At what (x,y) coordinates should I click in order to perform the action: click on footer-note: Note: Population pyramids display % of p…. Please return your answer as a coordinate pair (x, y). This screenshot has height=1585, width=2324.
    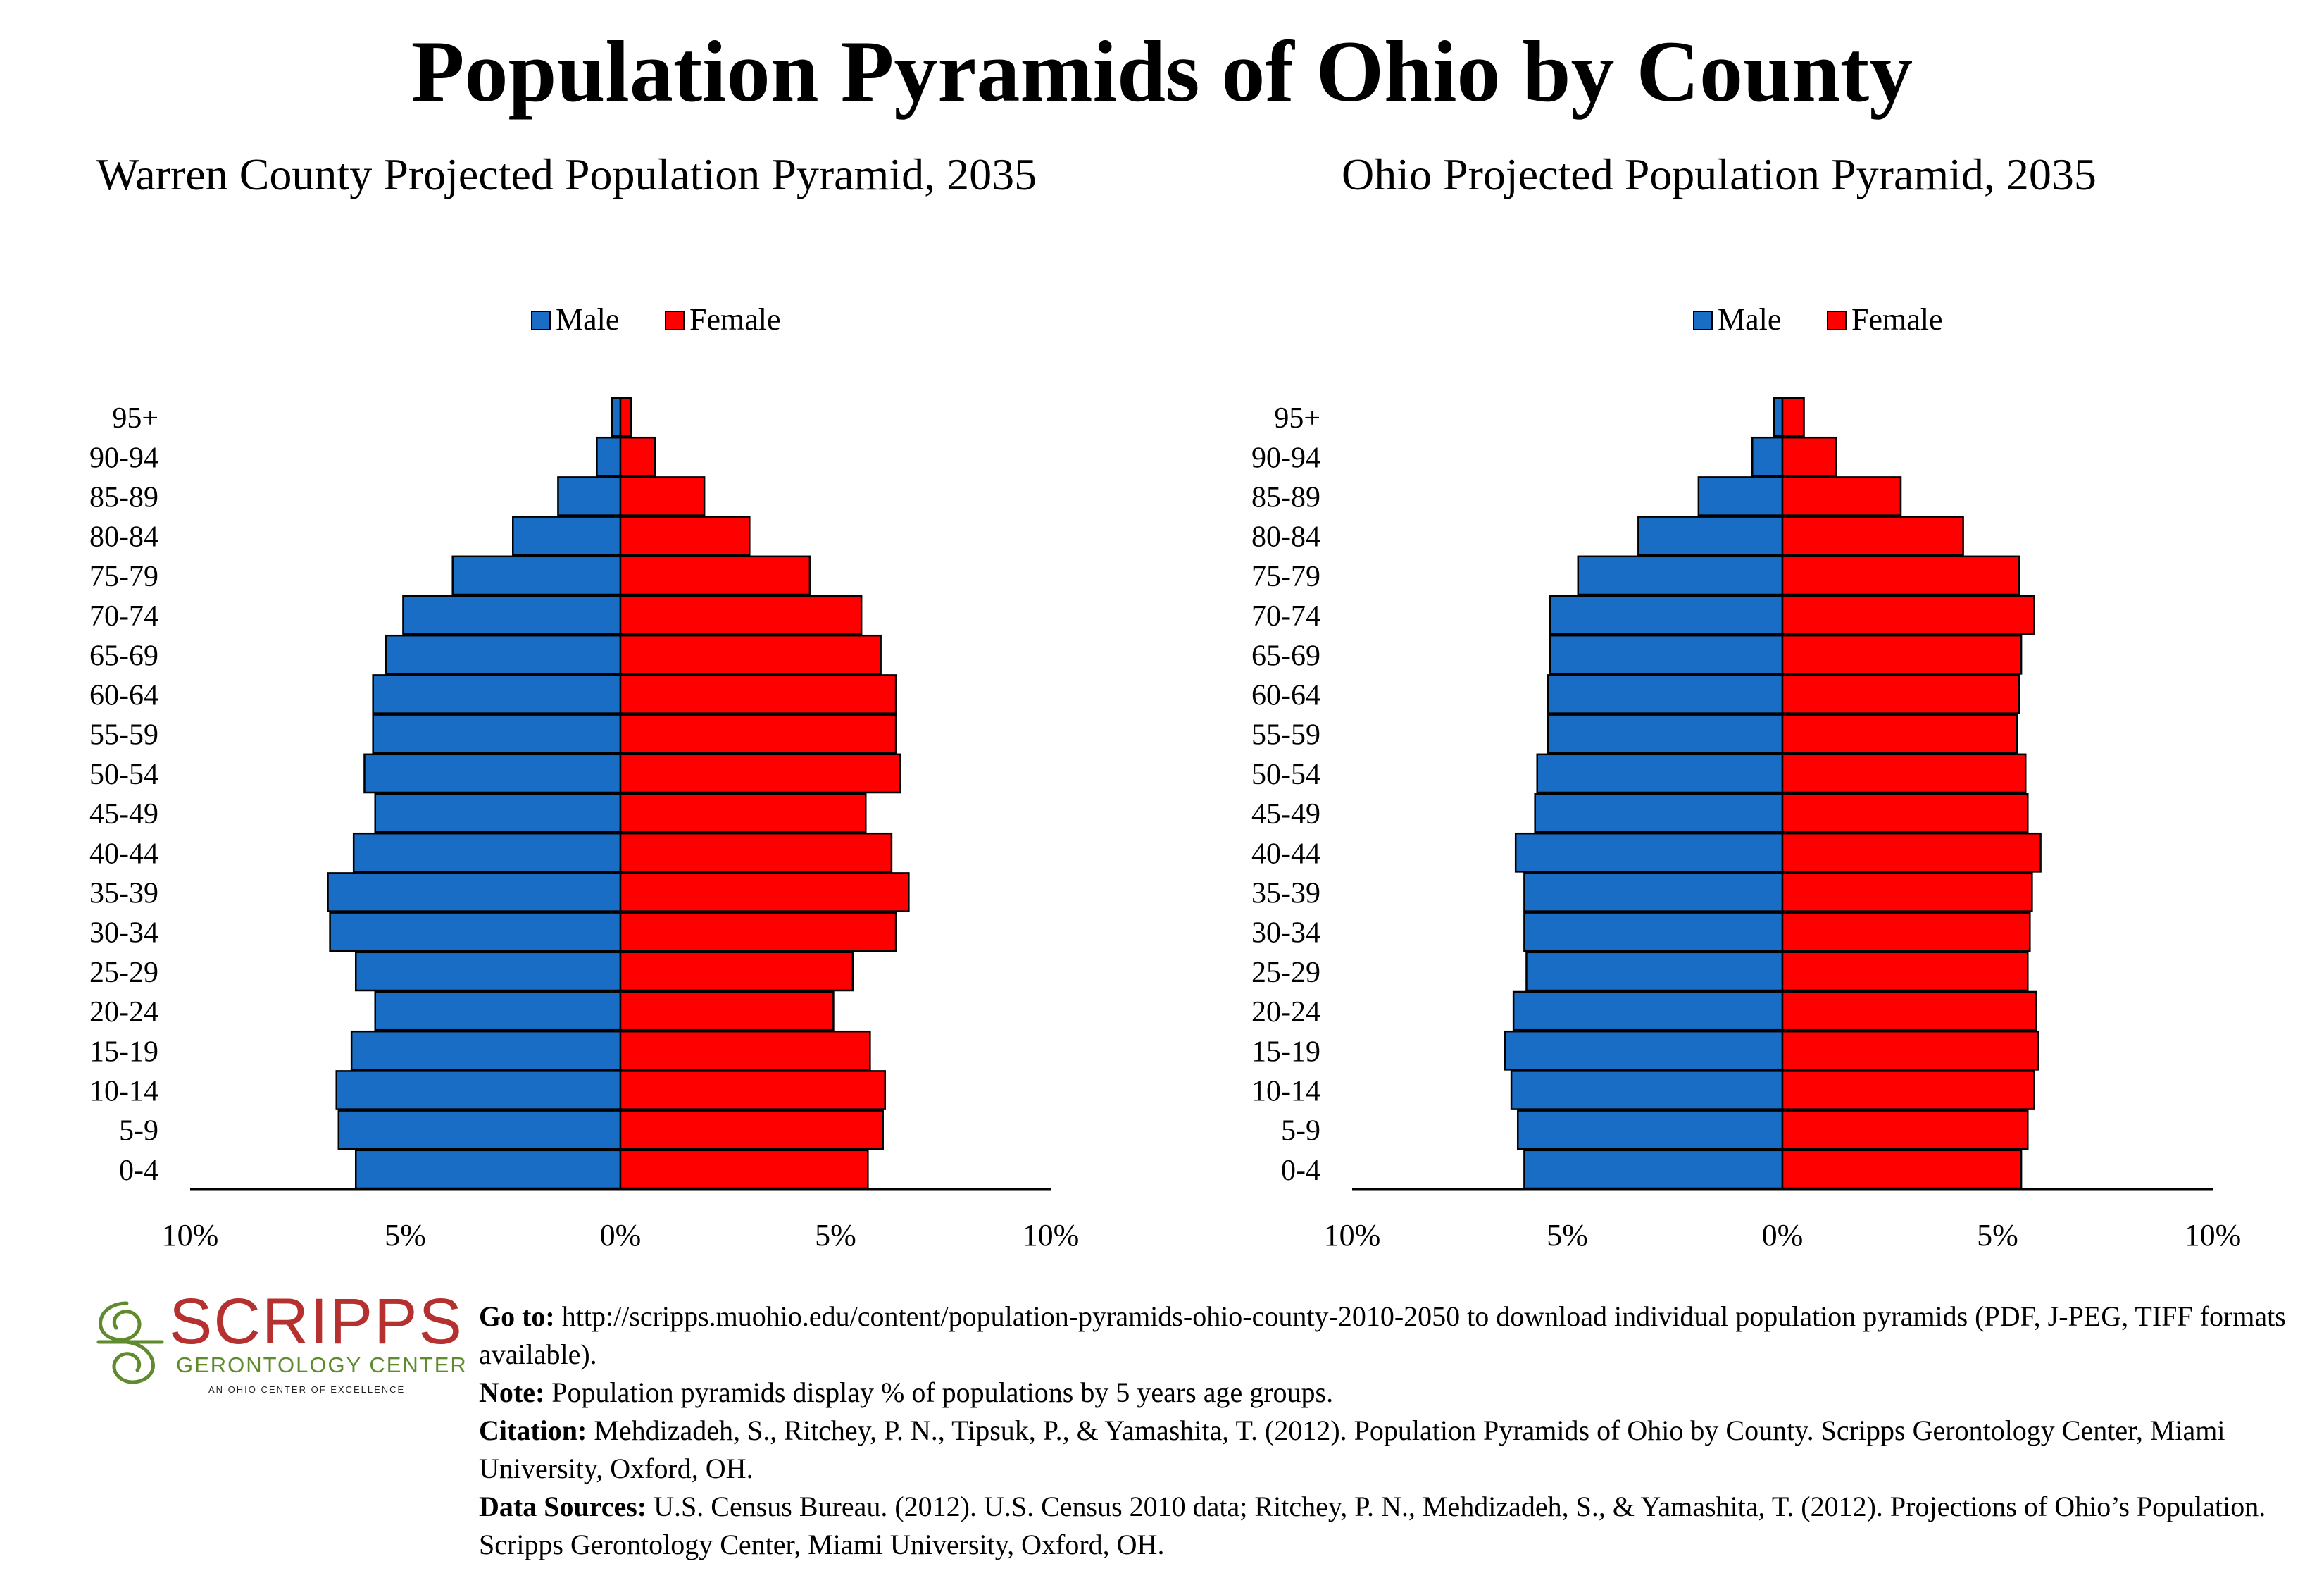
    Looking at the image, I should click on (1394, 1393).